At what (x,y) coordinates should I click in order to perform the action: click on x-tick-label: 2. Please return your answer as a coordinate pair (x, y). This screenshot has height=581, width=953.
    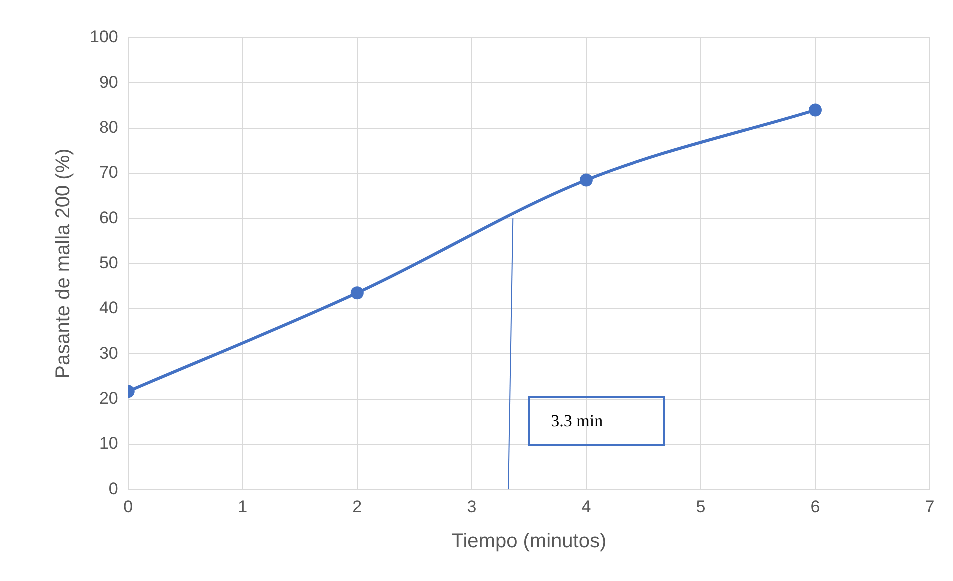
    Looking at the image, I should click on (357, 506).